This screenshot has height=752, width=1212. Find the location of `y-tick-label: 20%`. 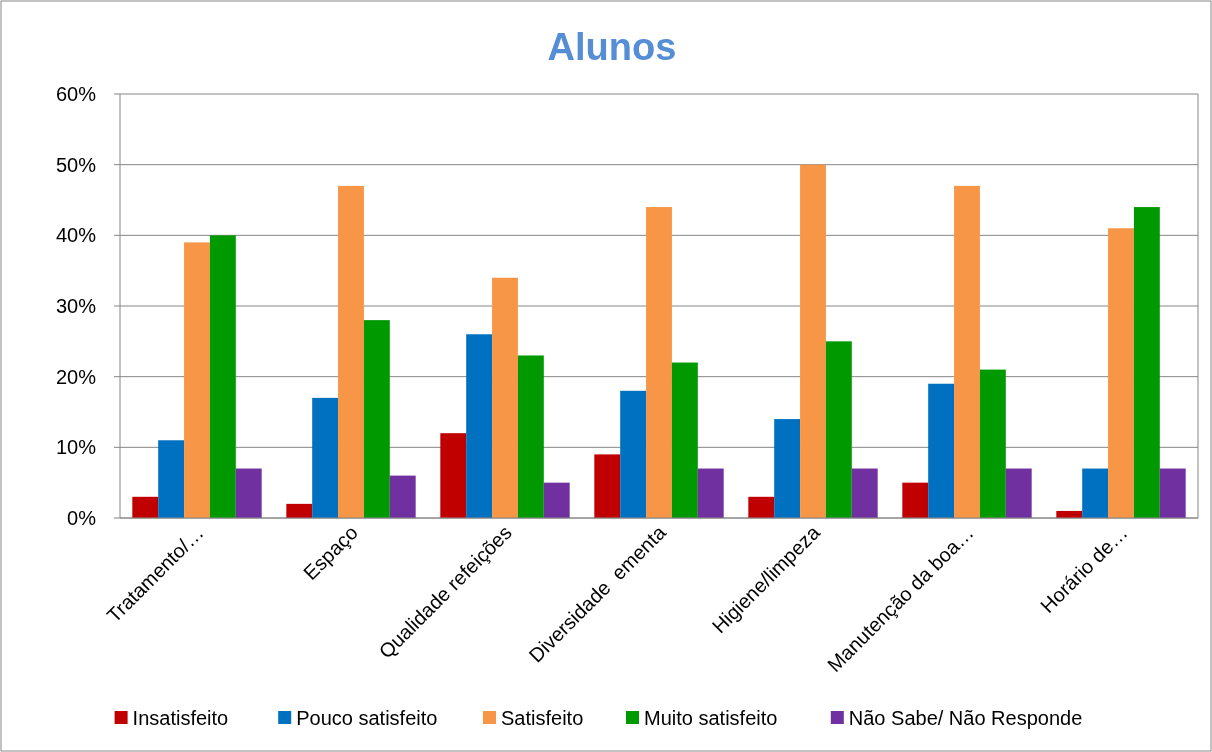

y-tick-label: 20% is located at coordinates (76, 376).